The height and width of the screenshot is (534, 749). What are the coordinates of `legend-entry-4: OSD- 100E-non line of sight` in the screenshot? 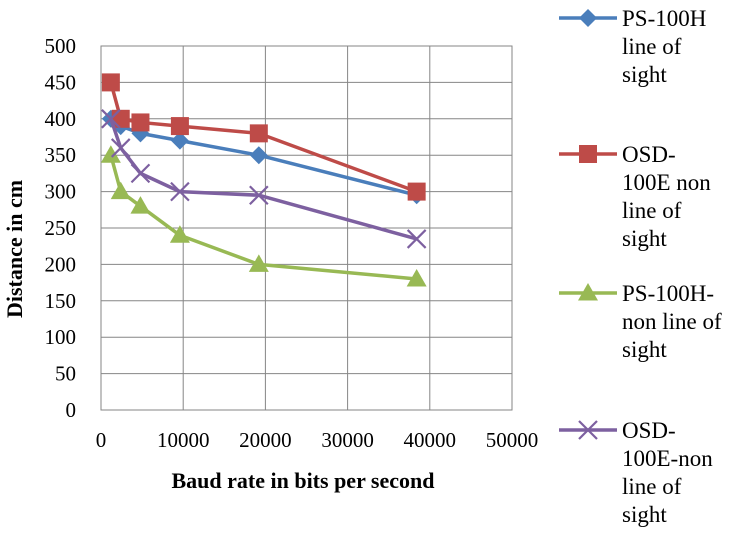 It's located at (636, 472).